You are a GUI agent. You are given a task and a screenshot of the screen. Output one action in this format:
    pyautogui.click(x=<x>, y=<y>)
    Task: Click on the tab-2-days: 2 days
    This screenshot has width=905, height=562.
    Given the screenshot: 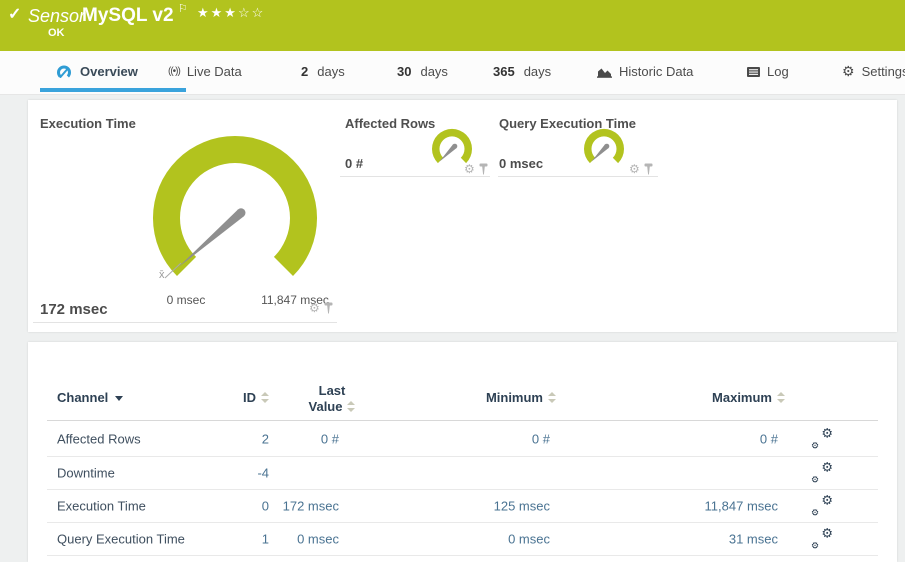 What is the action you would take?
    pyautogui.click(x=323, y=71)
    